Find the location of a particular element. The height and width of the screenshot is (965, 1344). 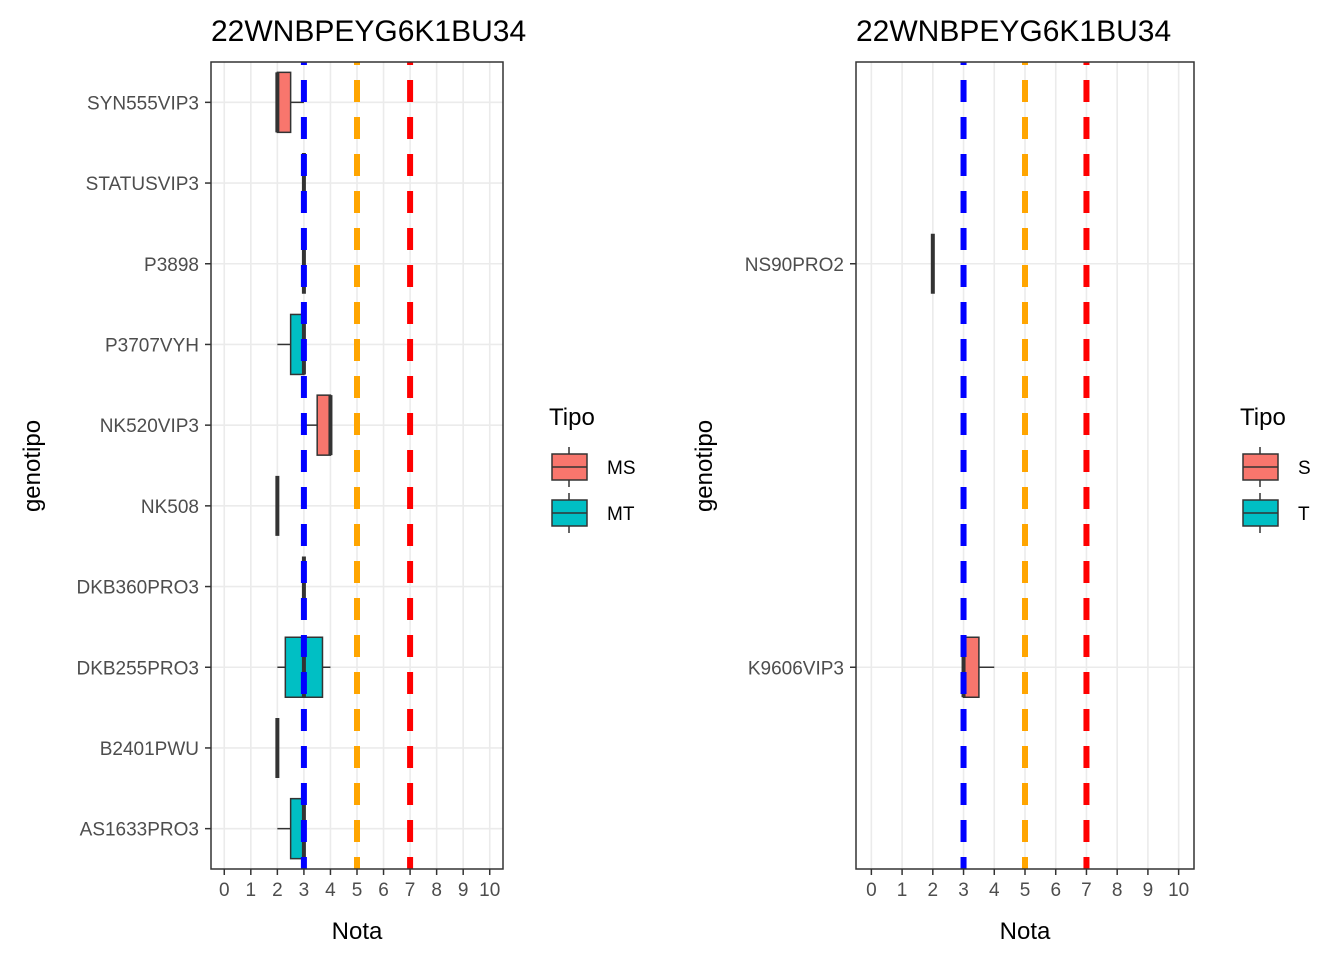

y-tick-label: NK520VIP3 is located at coordinates (149, 426).